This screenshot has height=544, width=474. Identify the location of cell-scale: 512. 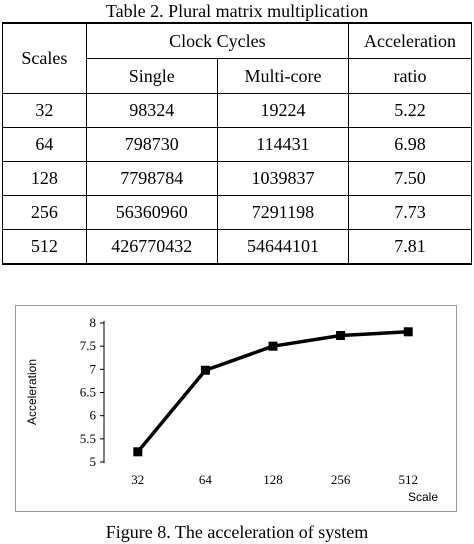
(44, 247).